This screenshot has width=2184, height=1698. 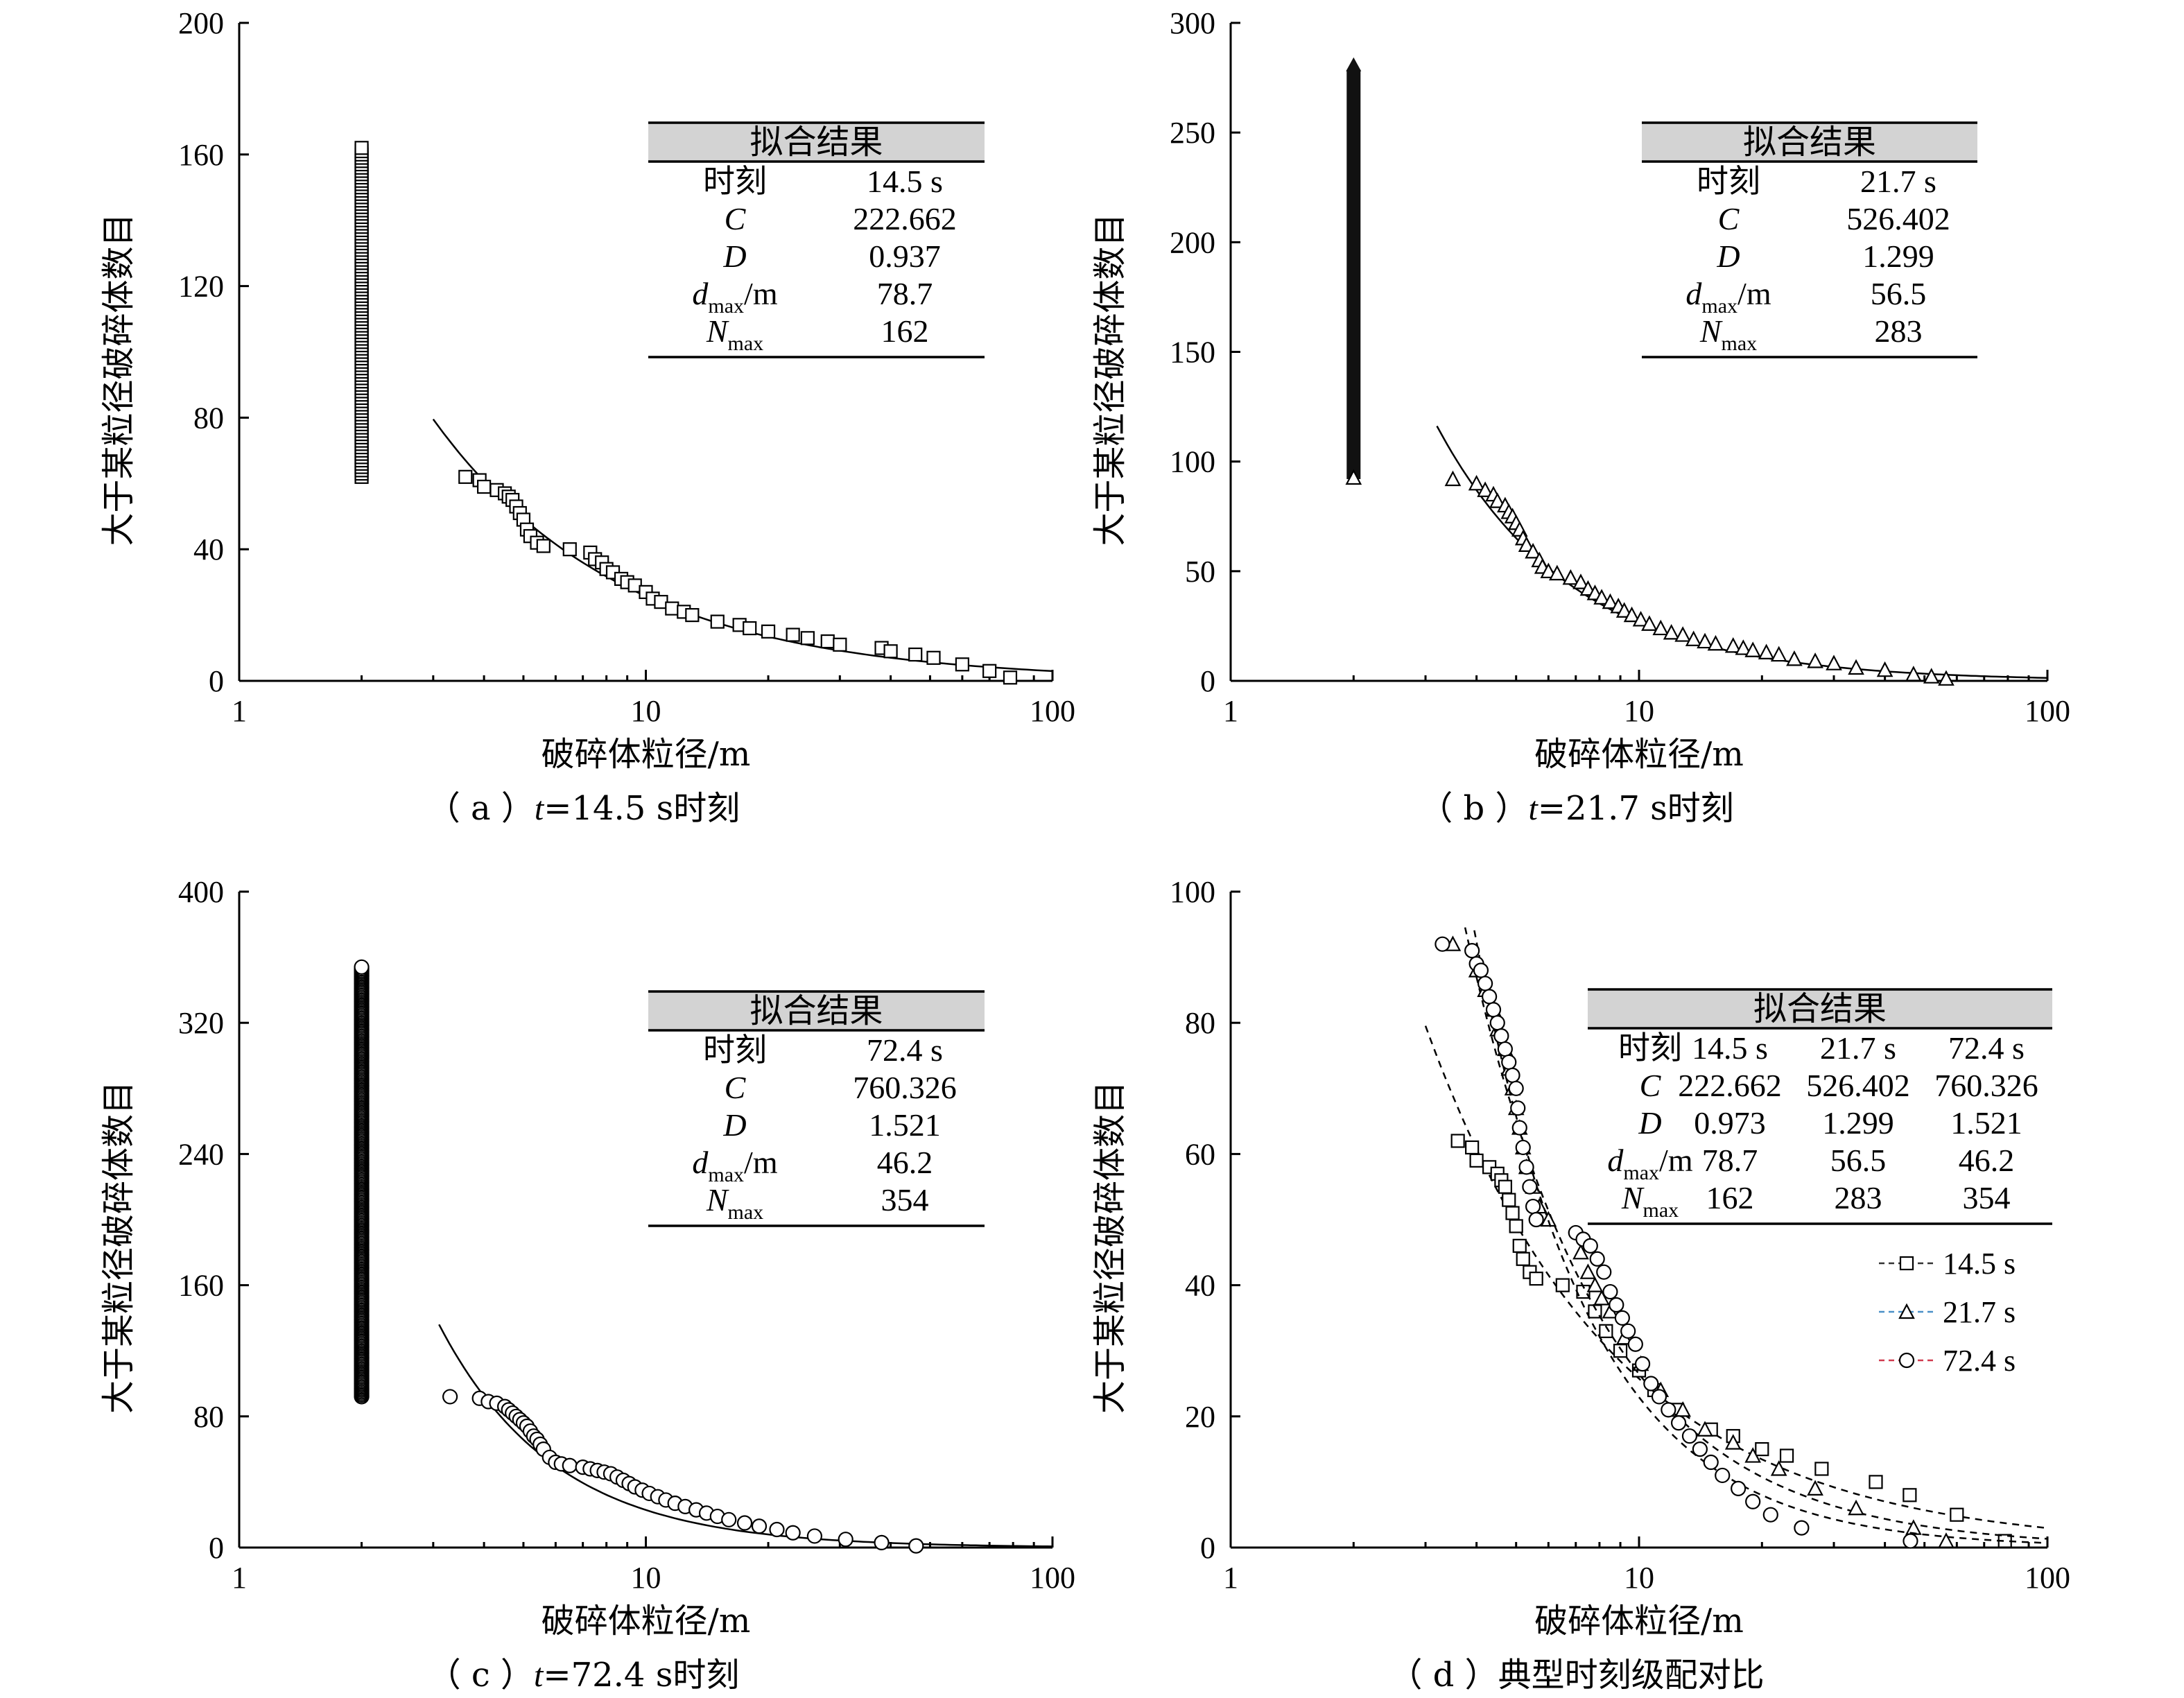 I want to click on table-row-value: 760.326, so click(x=1986, y=1086).